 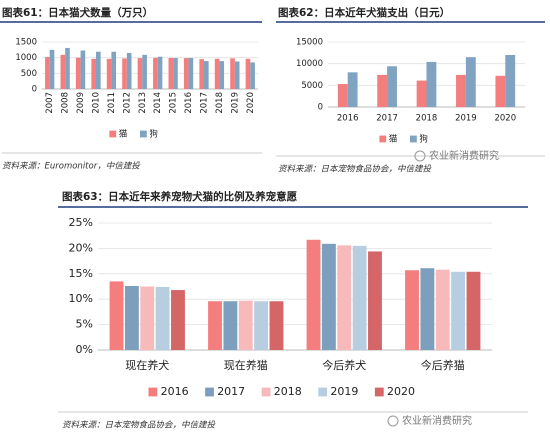 I want to click on y-tick-label: 1000, so click(x=26, y=58).